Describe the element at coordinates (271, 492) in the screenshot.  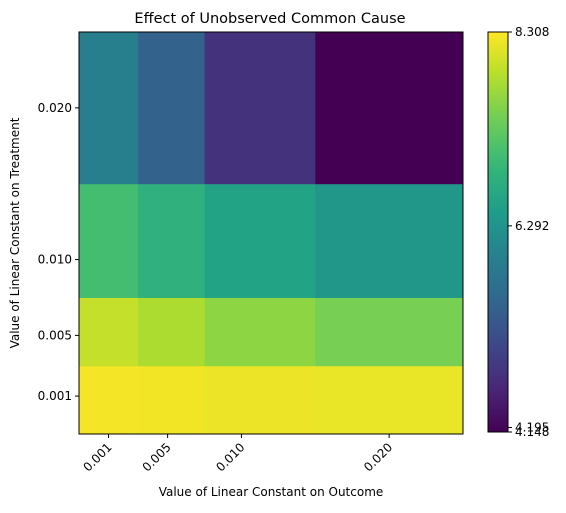
I see `x-axis-label: Value of Linear Constant on Outcome` at that location.